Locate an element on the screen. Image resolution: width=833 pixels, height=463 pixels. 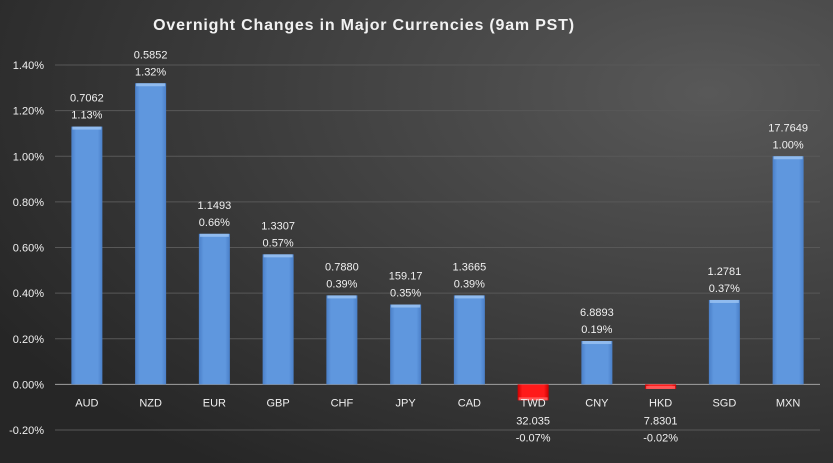
x-tick-label: GBP is located at coordinates (278, 403).